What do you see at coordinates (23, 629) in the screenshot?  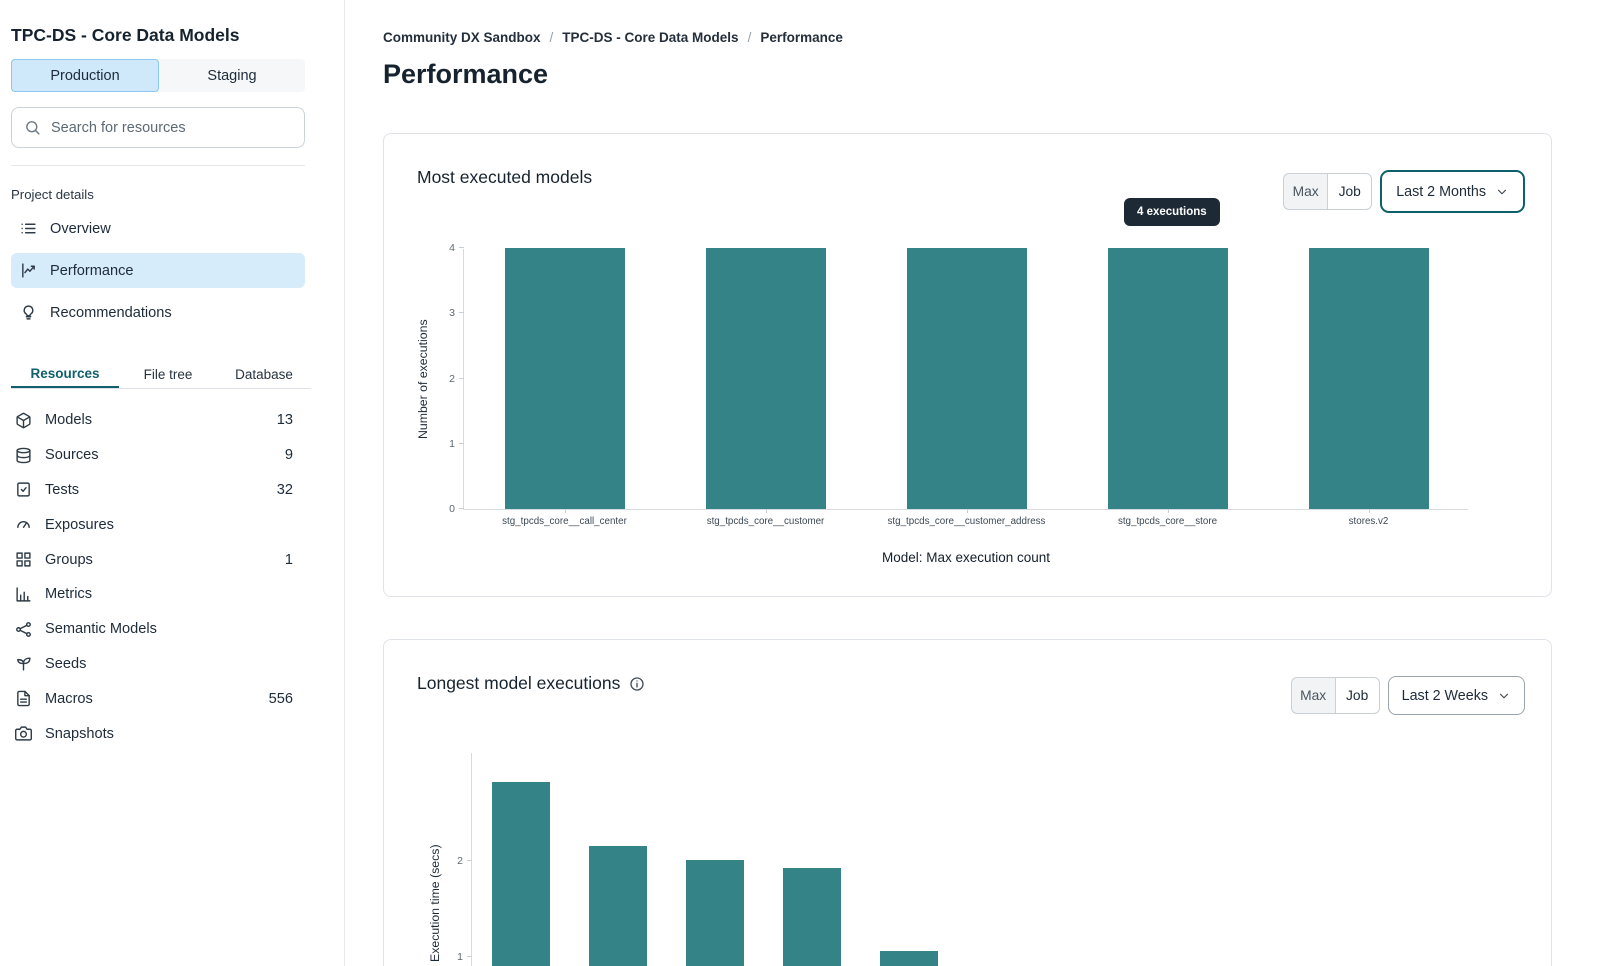 I see `network-icon` at bounding box center [23, 629].